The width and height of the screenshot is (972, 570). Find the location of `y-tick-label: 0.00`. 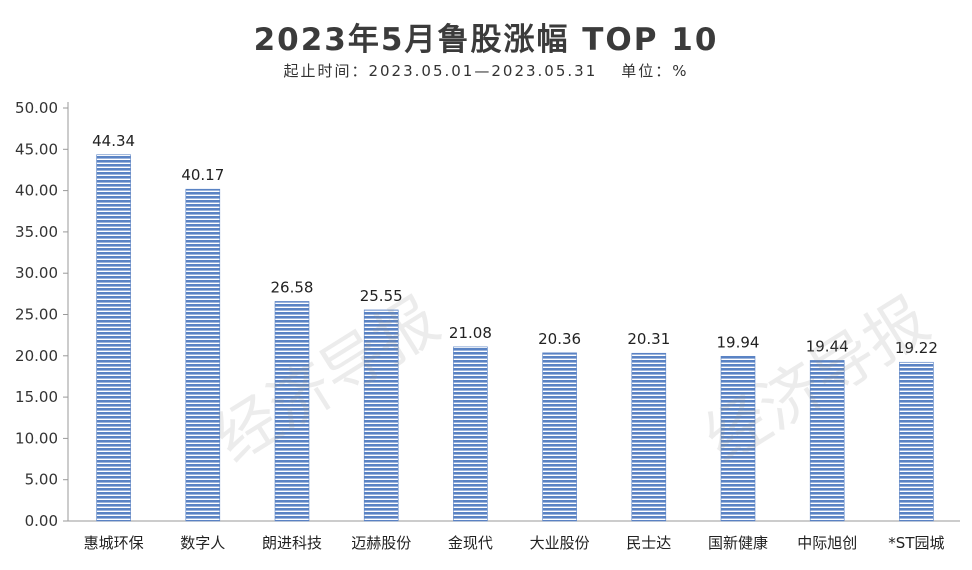

y-tick-label: 0.00 is located at coordinates (41, 521).